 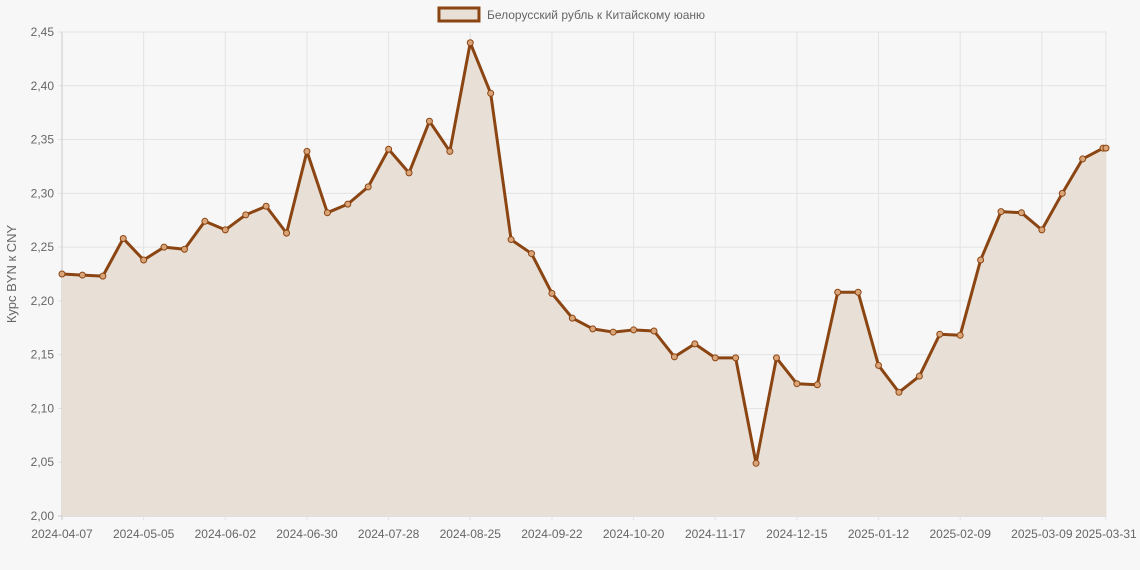 I want to click on y-tick-label: 2,35, so click(x=43, y=140).